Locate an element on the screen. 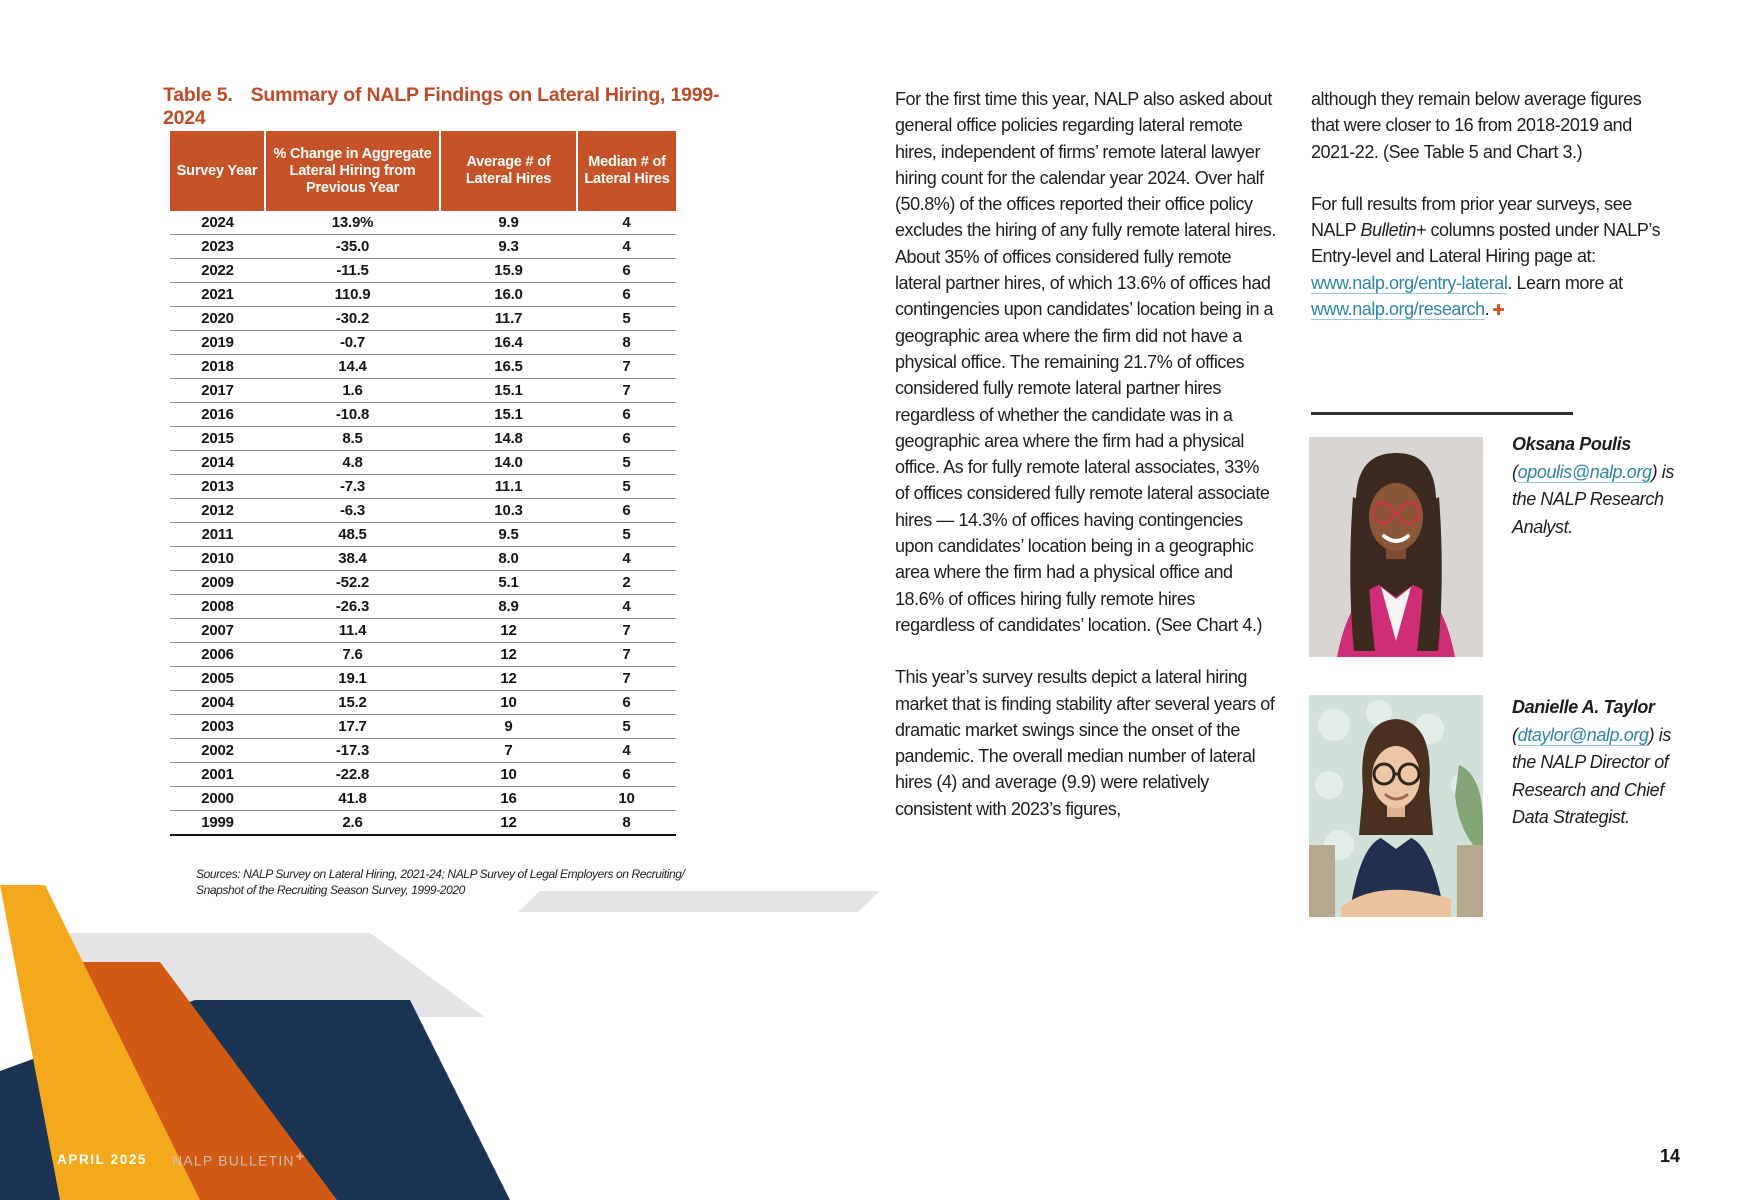  cell-avg-hires: 5.1 is located at coordinates (508, 582).